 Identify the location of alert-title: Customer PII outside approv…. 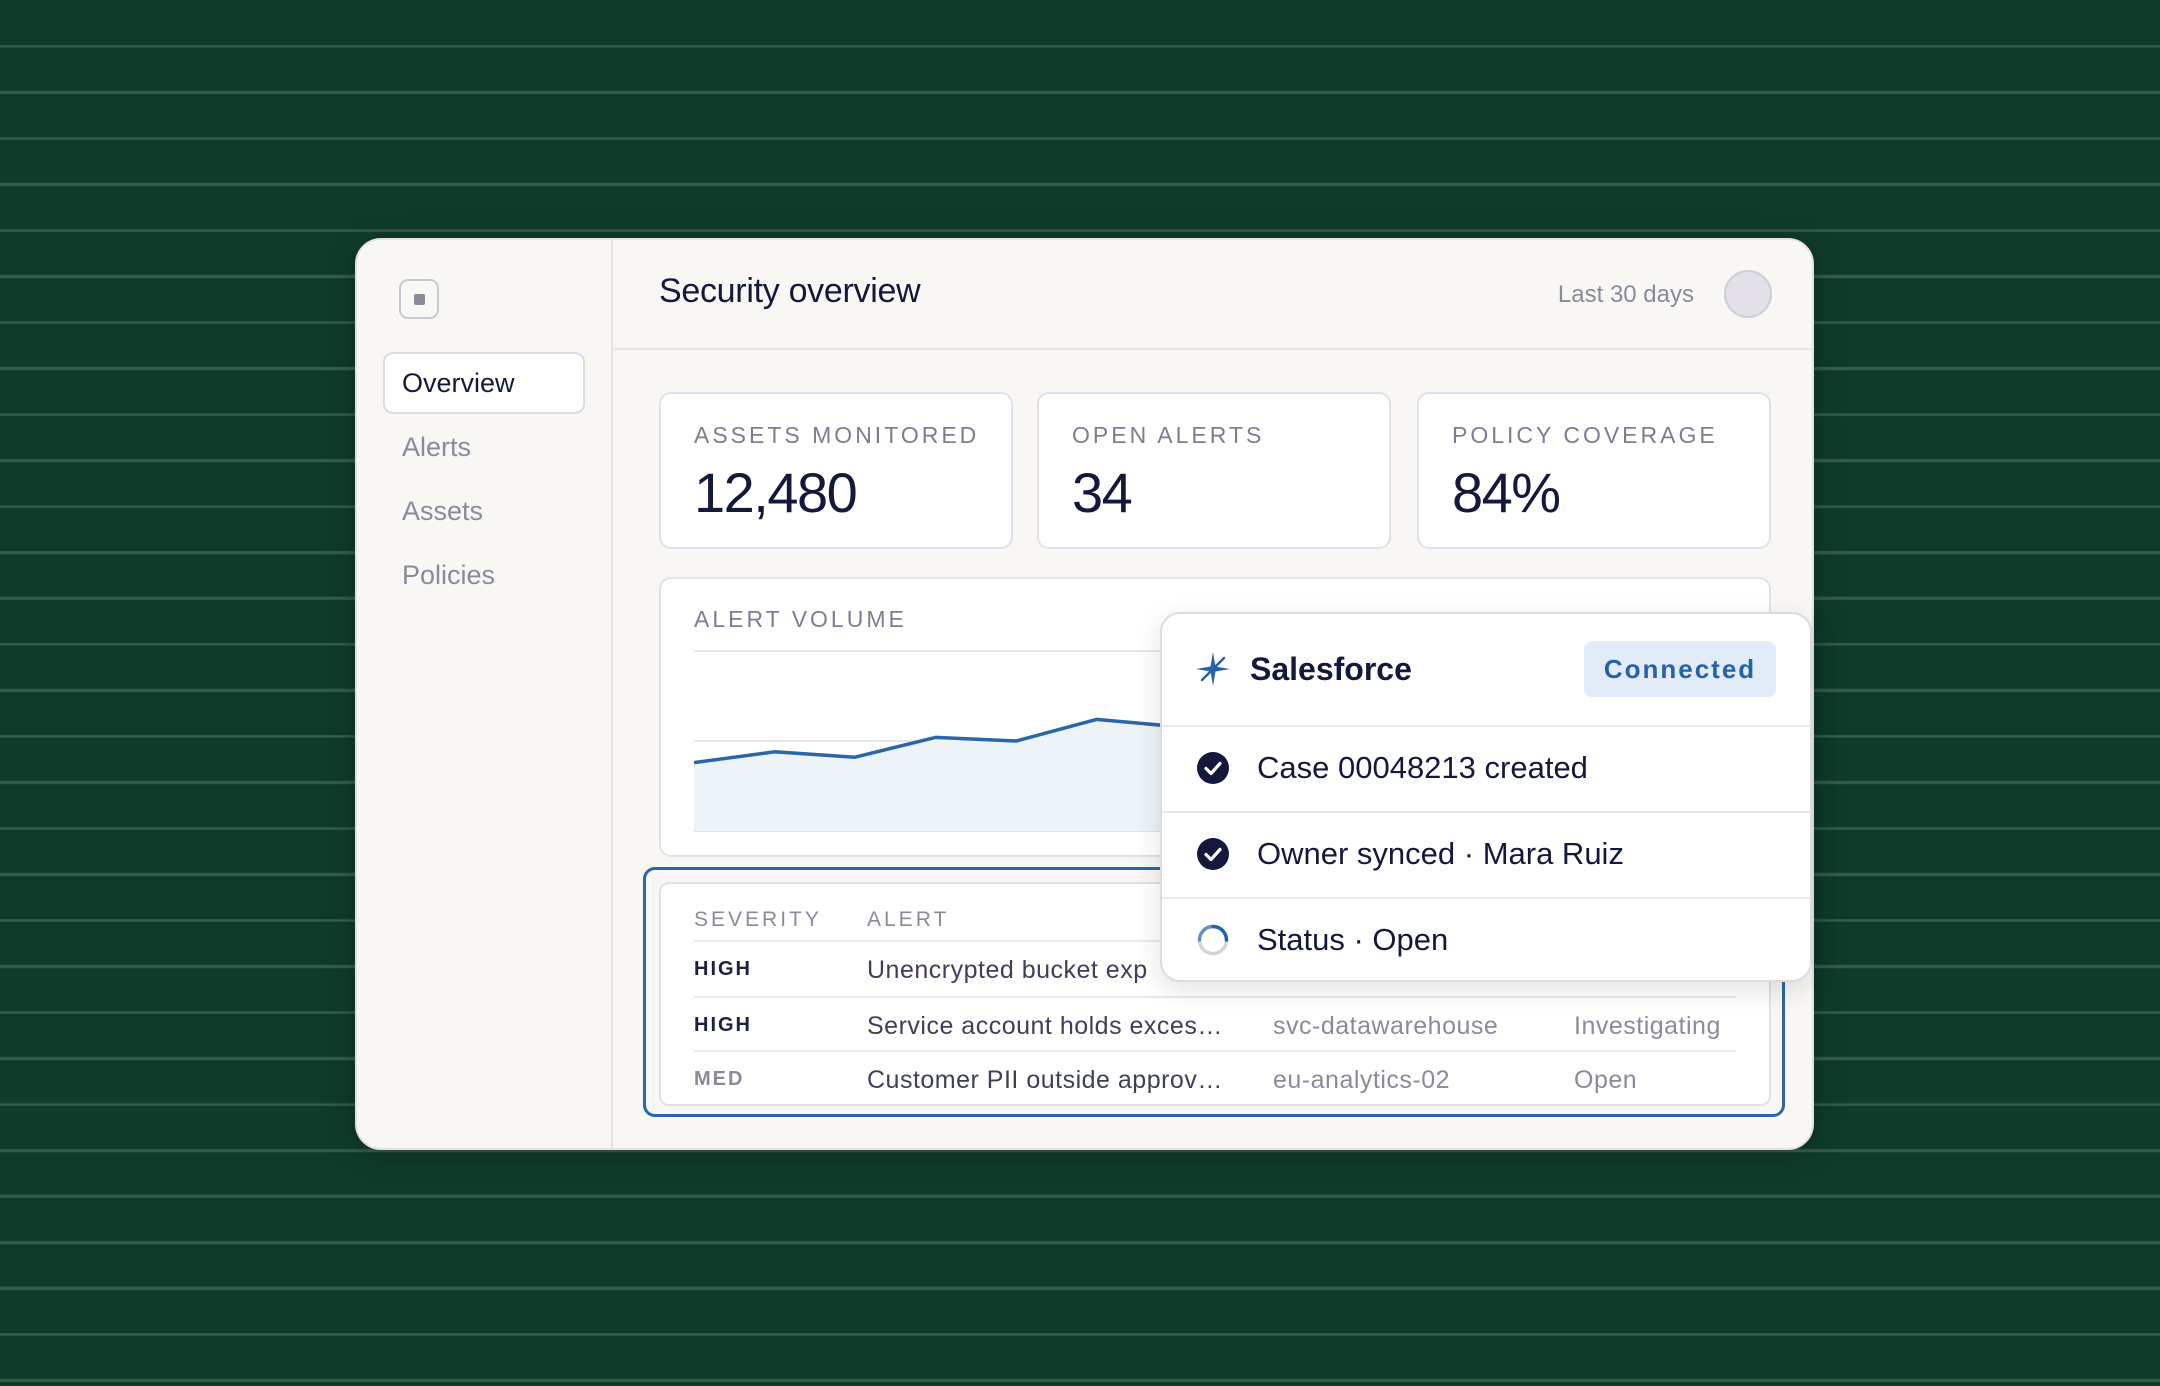
(1045, 1080).